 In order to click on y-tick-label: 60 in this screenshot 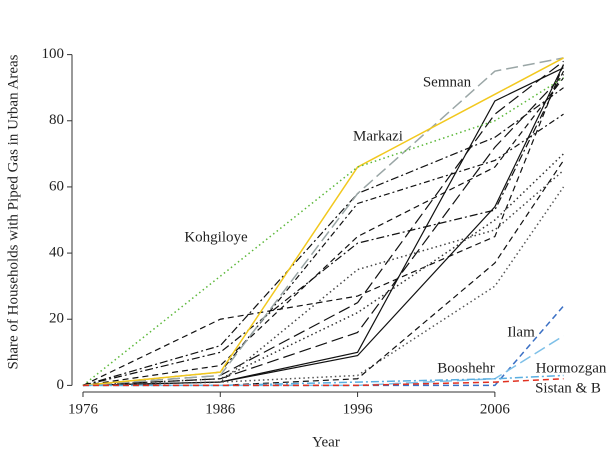, I will do `click(56, 186)`.